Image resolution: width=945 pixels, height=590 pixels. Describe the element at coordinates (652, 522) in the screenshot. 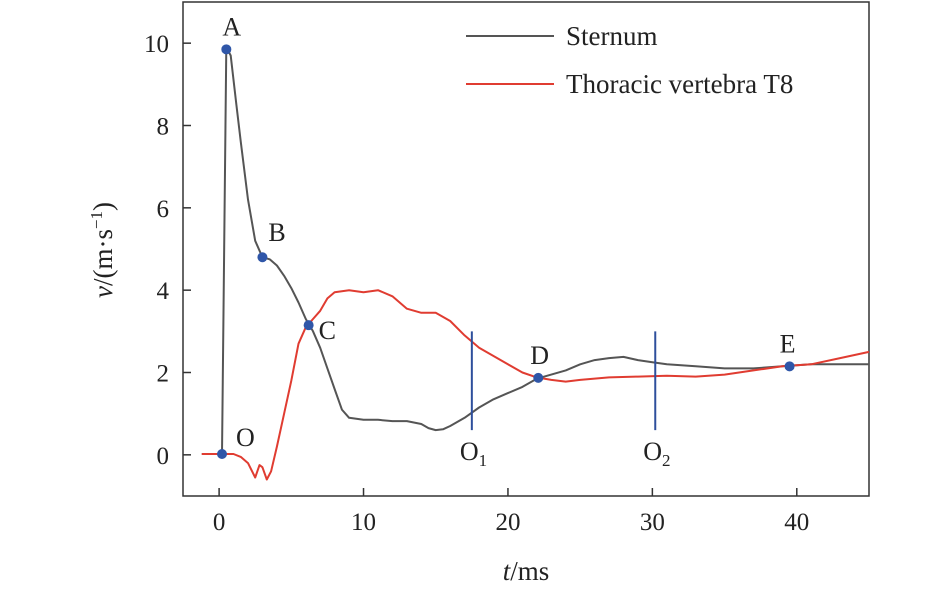

I see `x-tick-label: 30` at that location.